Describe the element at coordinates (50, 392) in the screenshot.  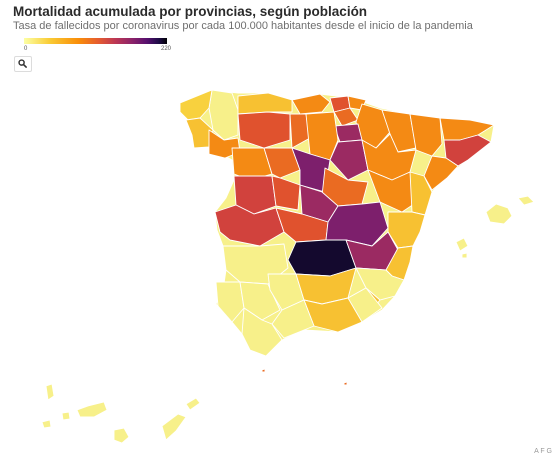
I see `island-la-palma` at that location.